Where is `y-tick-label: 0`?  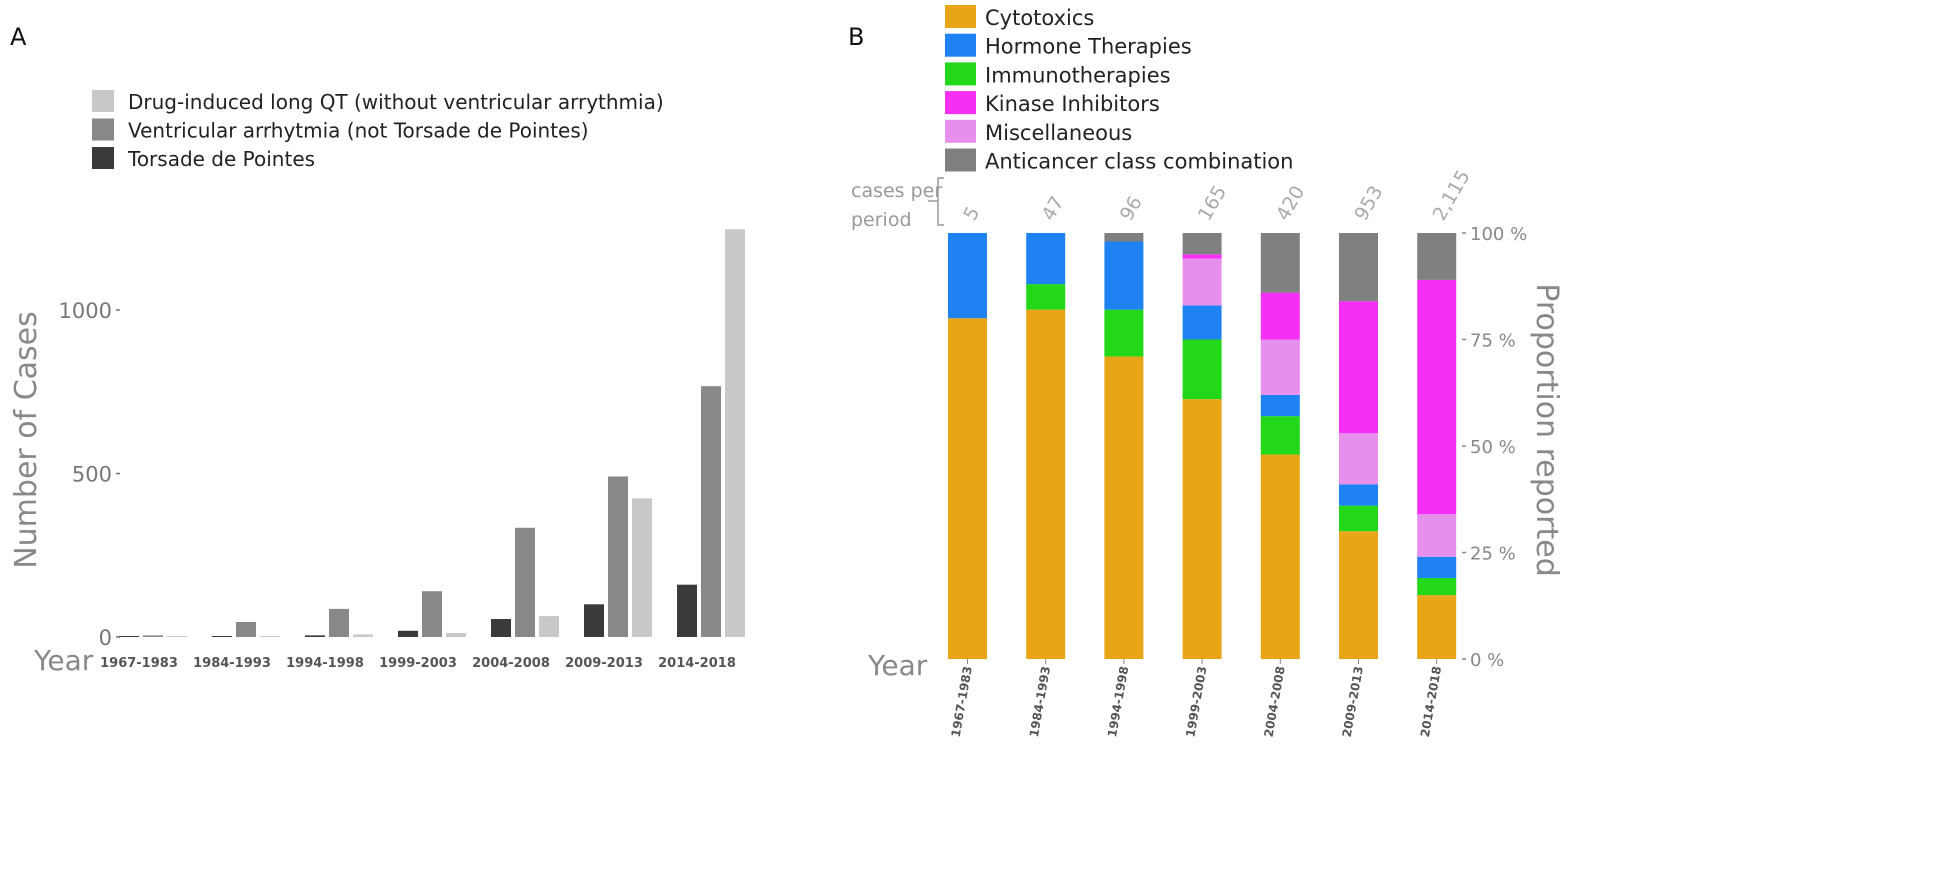
y-tick-label: 0 is located at coordinates (105, 638).